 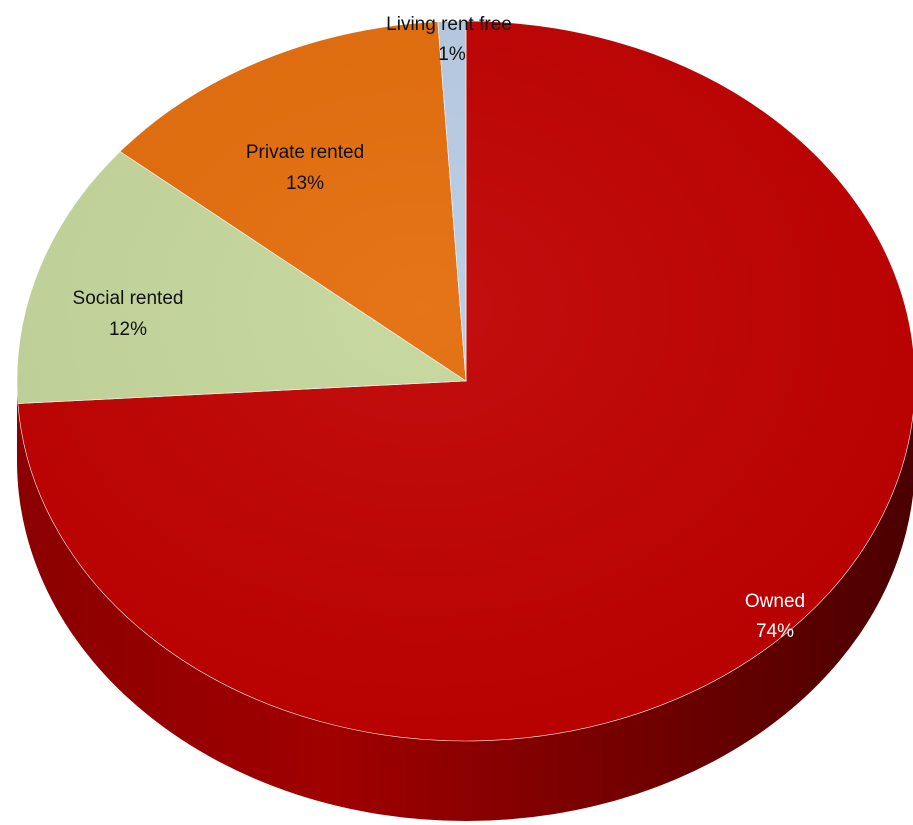 What do you see at coordinates (775, 601) in the screenshot?
I see `slice-name-owned: Owned` at bounding box center [775, 601].